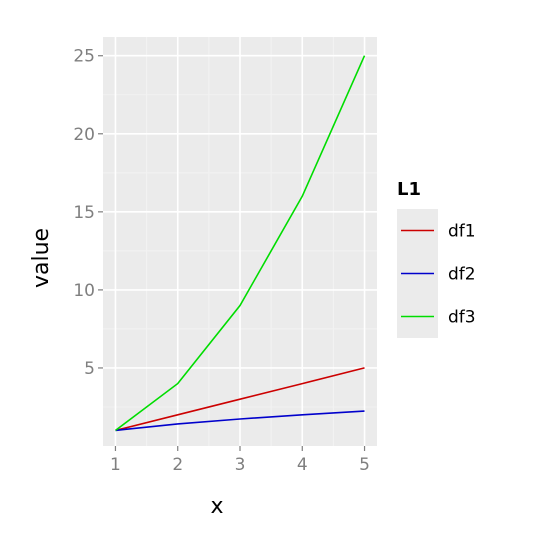 The height and width of the screenshot is (545, 540). What do you see at coordinates (84, 213) in the screenshot?
I see `y-tick-label: 15` at bounding box center [84, 213].